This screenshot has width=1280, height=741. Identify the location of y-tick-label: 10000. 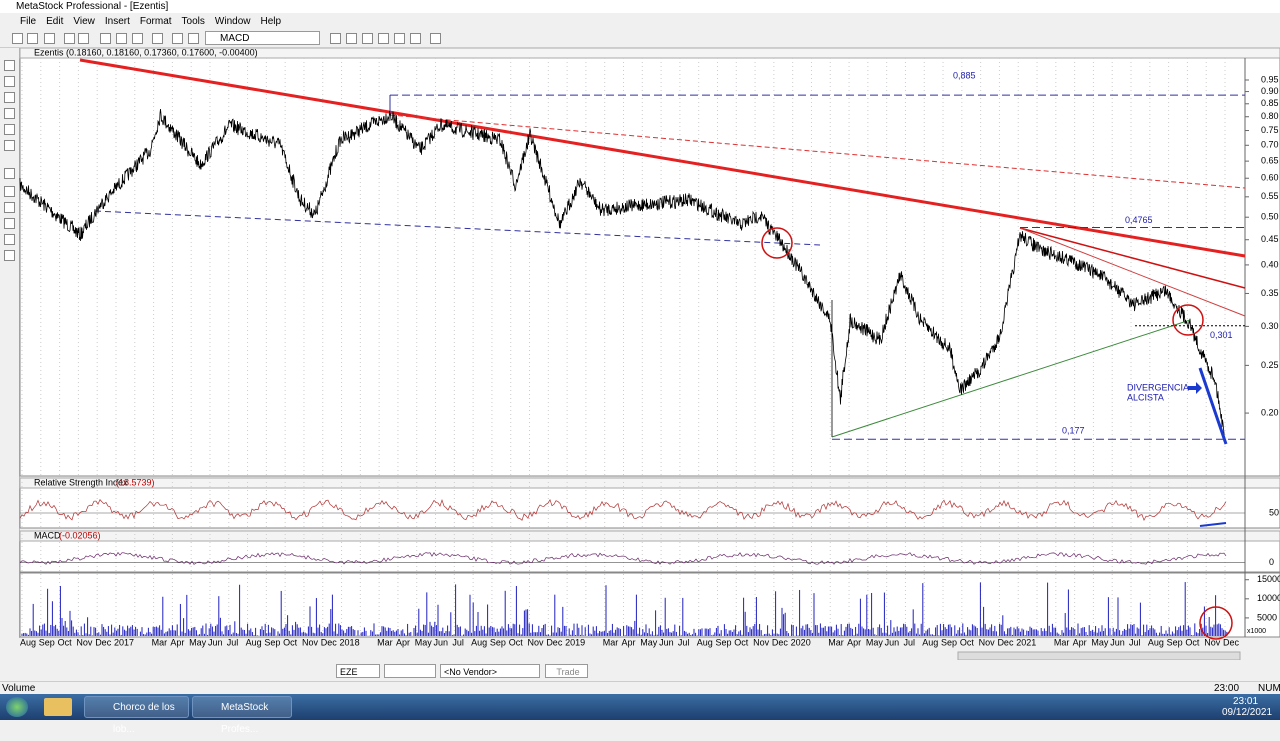
(1268, 598).